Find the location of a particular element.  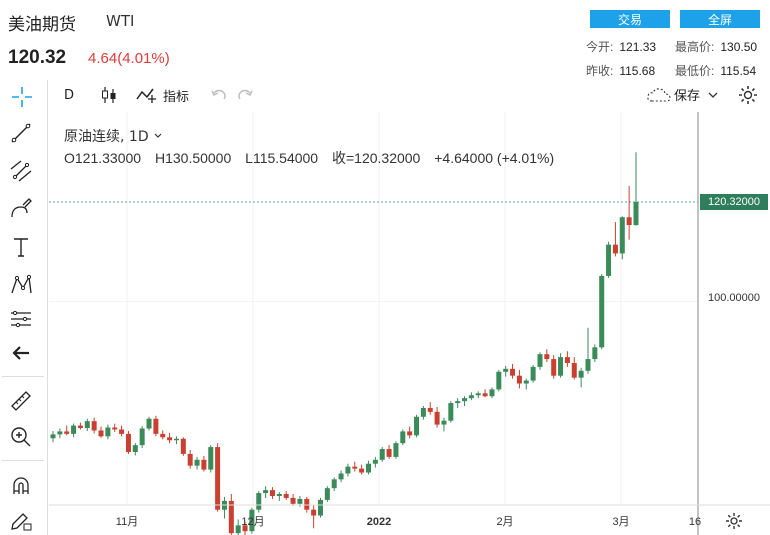

brush-tool is located at coordinates (21, 209).